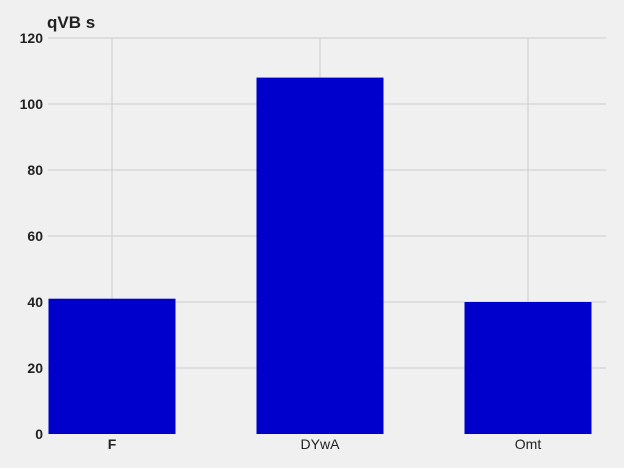 The image size is (624, 468). What do you see at coordinates (71, 22) in the screenshot?
I see `chart-title: qVB s` at bounding box center [71, 22].